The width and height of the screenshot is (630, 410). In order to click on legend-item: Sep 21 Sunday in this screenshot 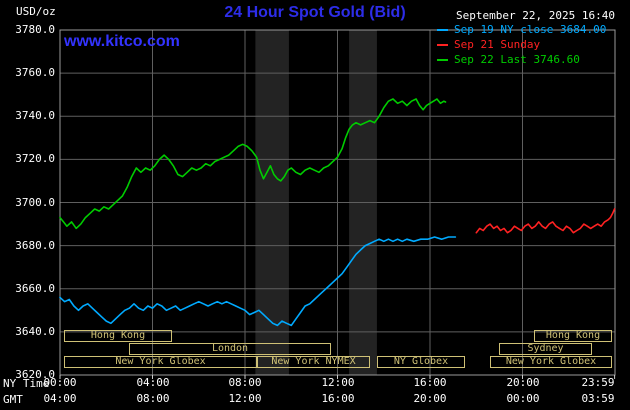, I will do `click(488, 45)`.